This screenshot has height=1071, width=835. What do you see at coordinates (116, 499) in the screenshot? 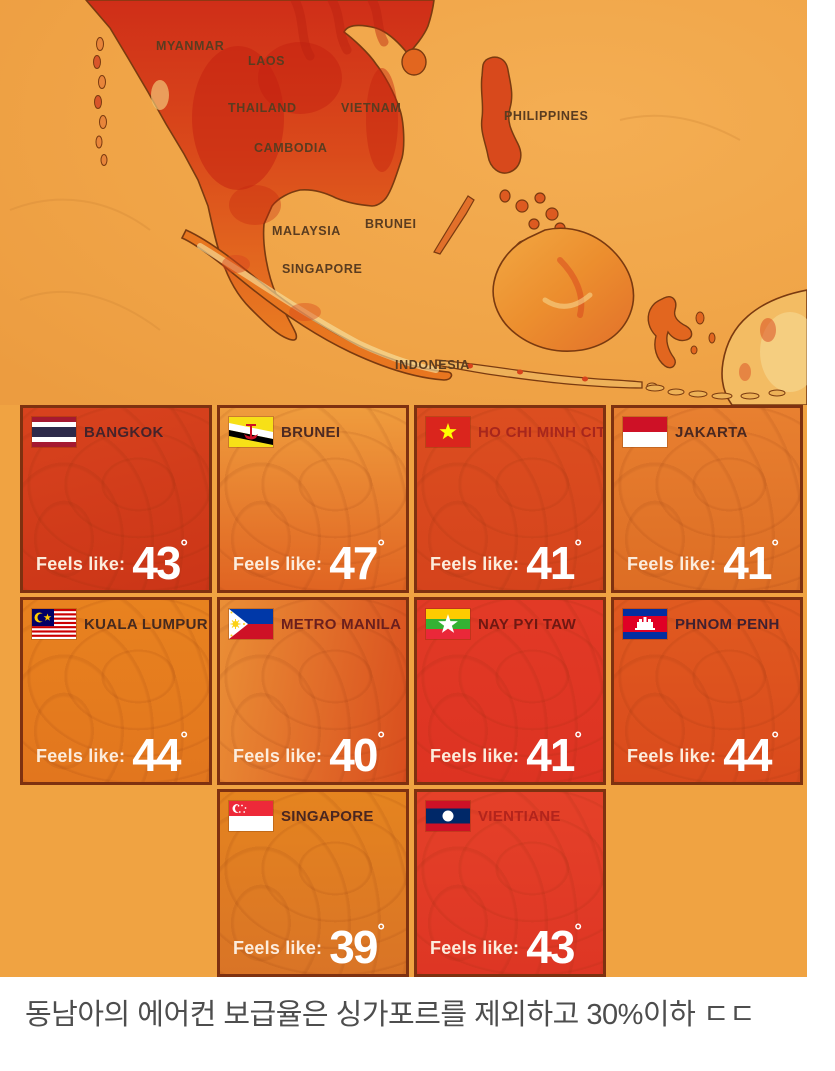
I see `city-card-bangkok: BANGKOK Feels like: 43 °` at bounding box center [116, 499].